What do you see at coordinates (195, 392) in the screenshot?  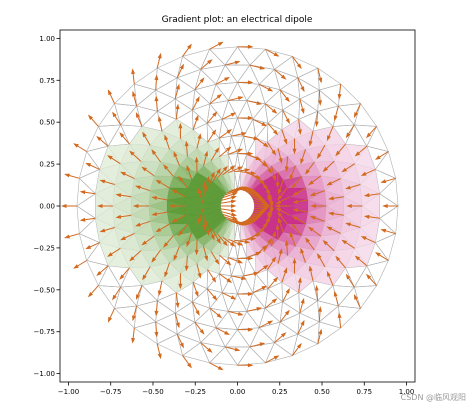 I see `x-tick-label: −0.25` at bounding box center [195, 392].